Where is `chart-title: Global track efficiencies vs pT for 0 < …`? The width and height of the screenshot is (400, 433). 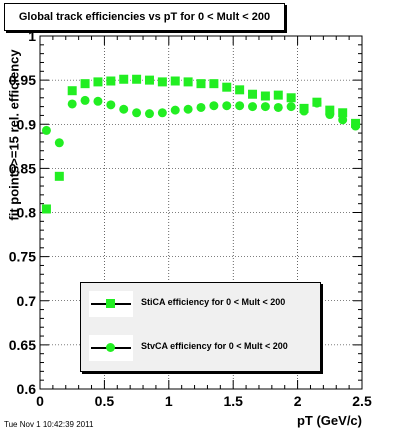
chart-title: Global track efficiencies vs pT for 0 < … is located at coordinates (144, 17).